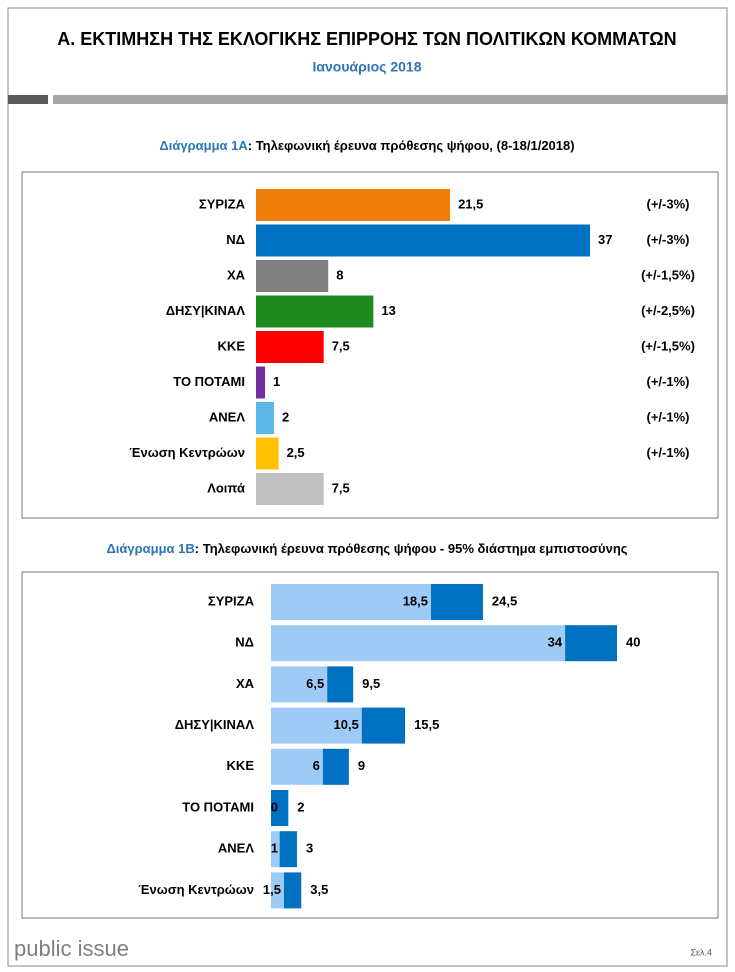 The height and width of the screenshot is (972, 735). Describe the element at coordinates (605, 239) in the screenshot. I see `value-label: 37` at that location.